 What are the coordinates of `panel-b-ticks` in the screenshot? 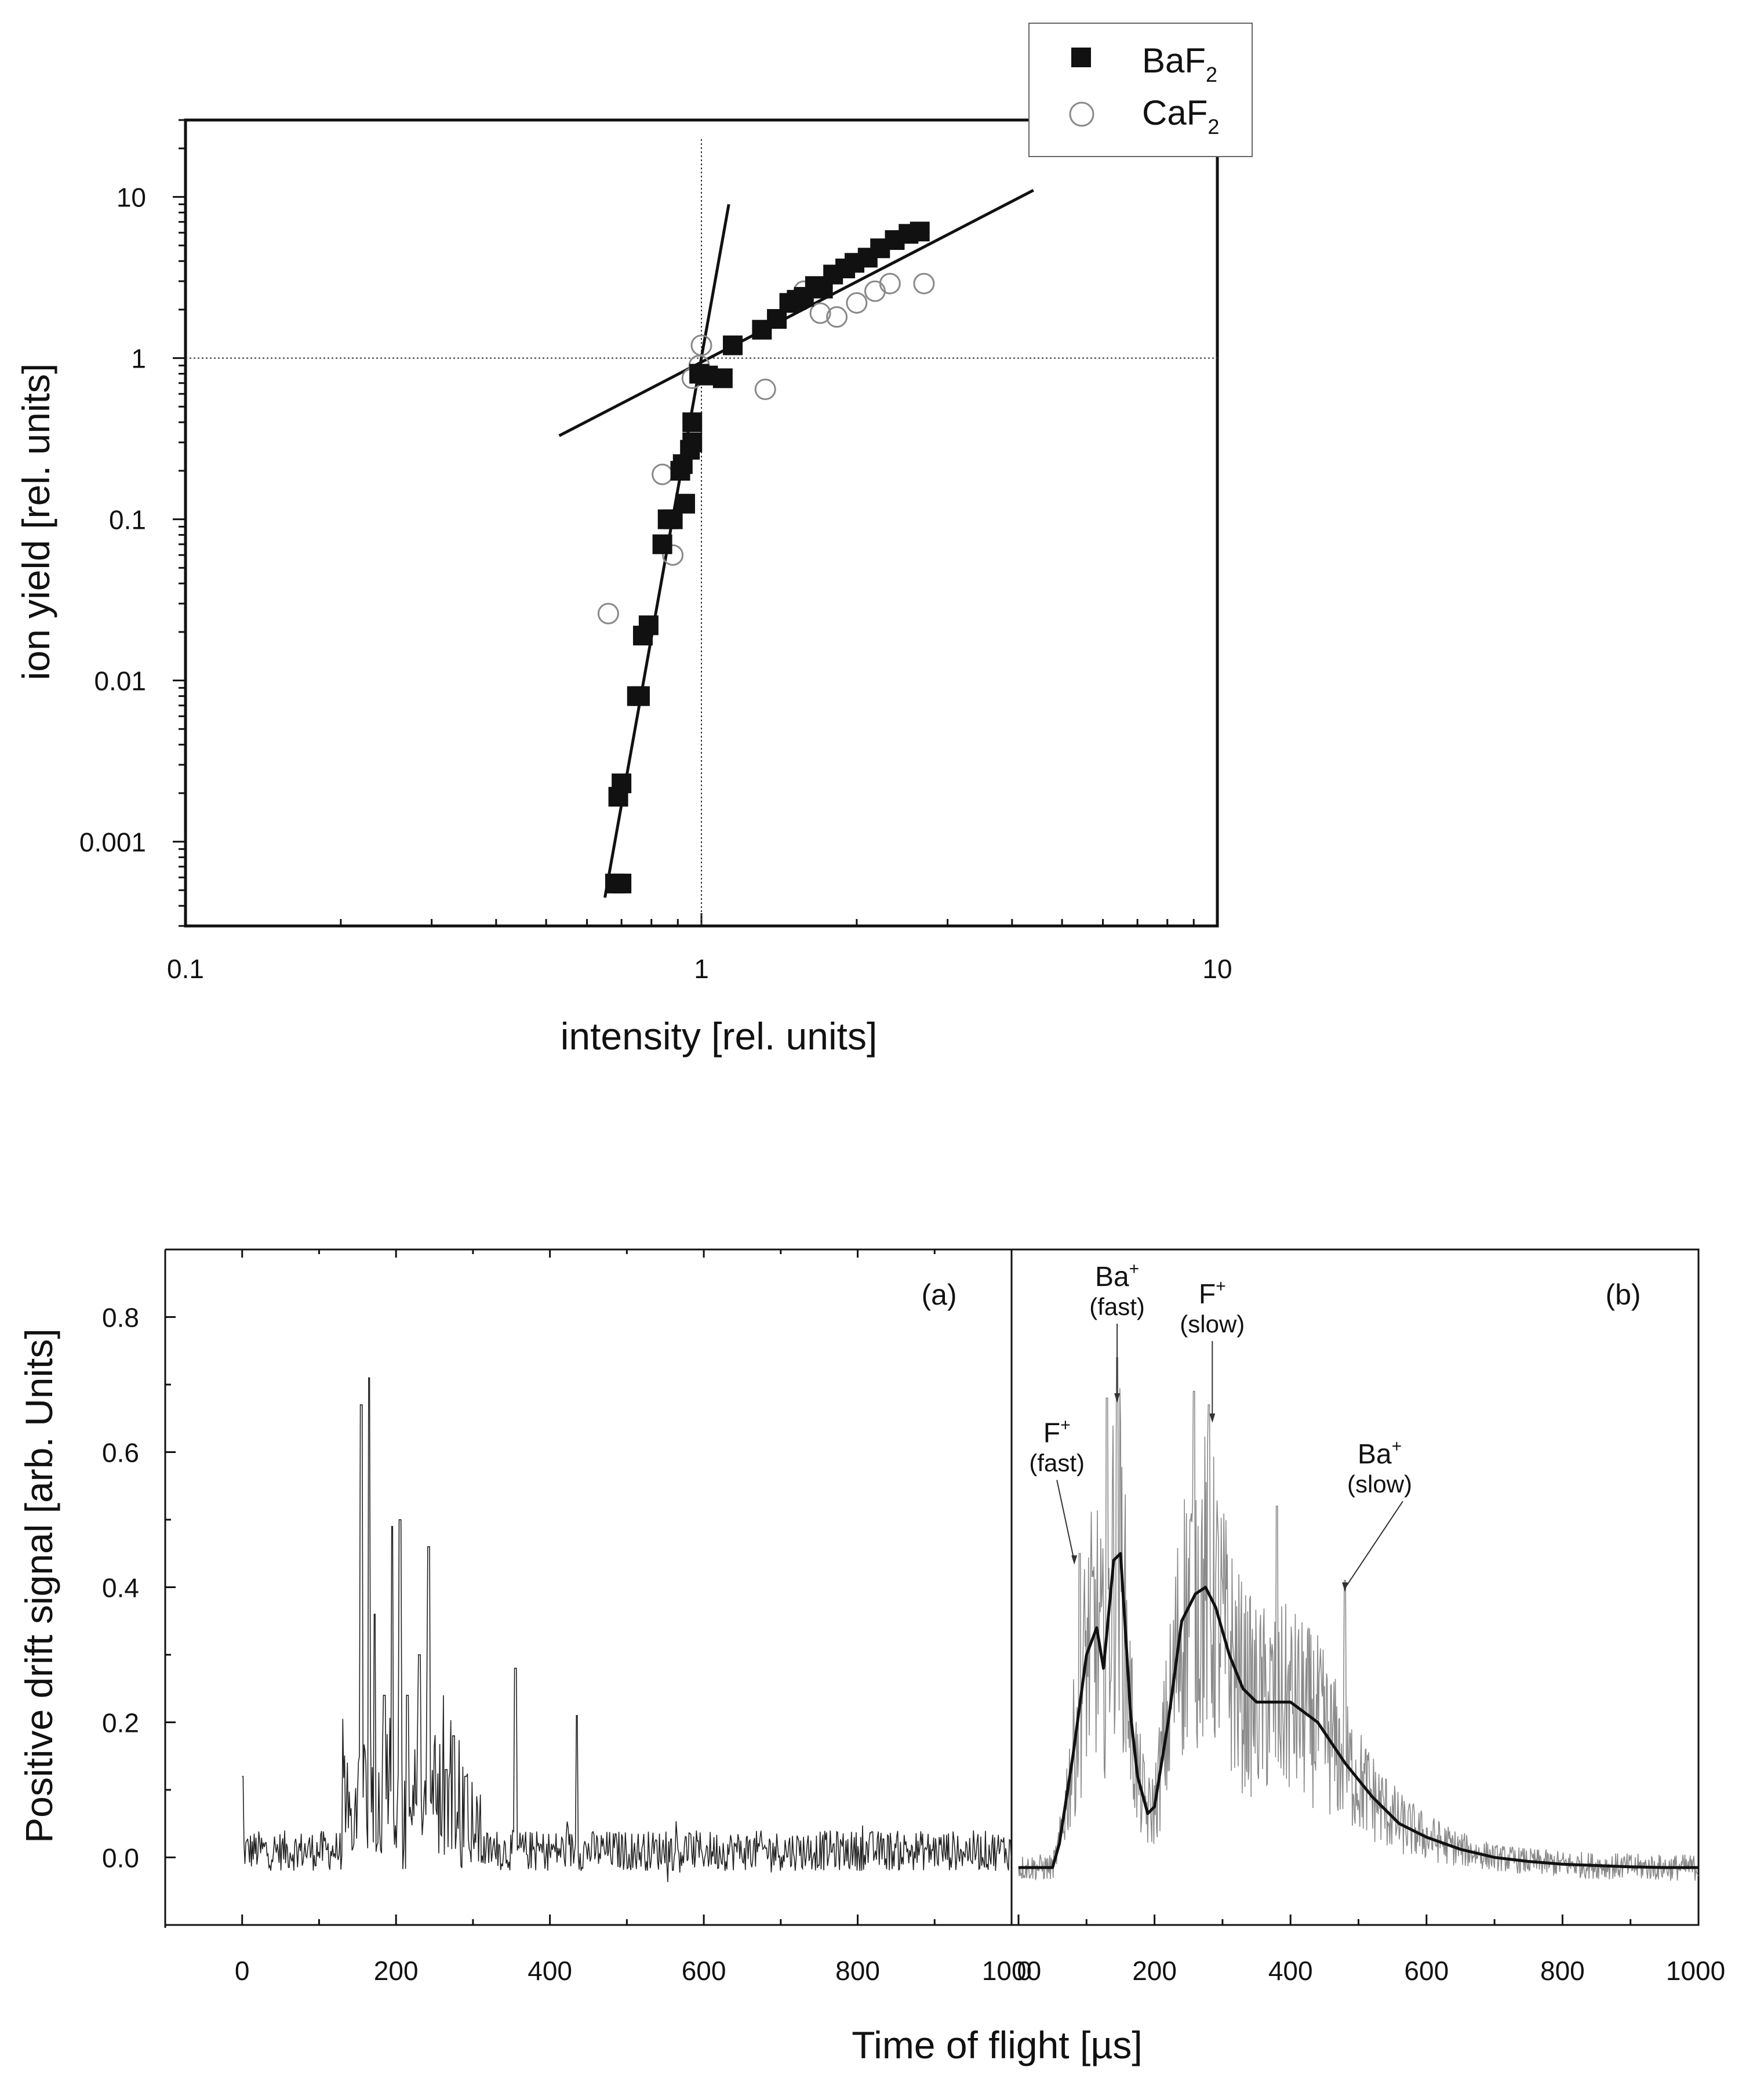 It's located at (1358, 1920).